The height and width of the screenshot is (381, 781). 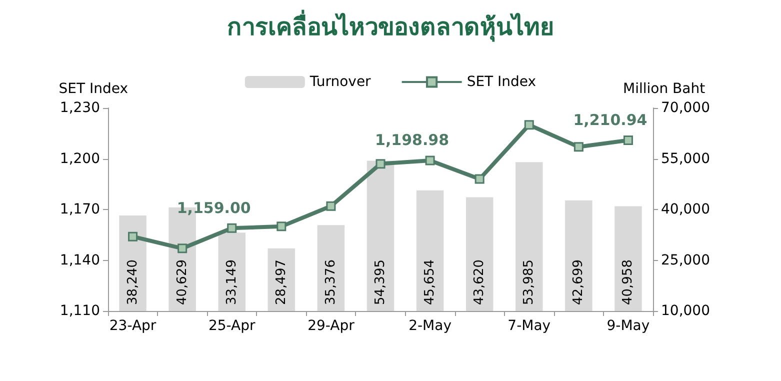 What do you see at coordinates (685, 158) in the screenshot?
I see `y2-tick-label: 55,000` at bounding box center [685, 158].